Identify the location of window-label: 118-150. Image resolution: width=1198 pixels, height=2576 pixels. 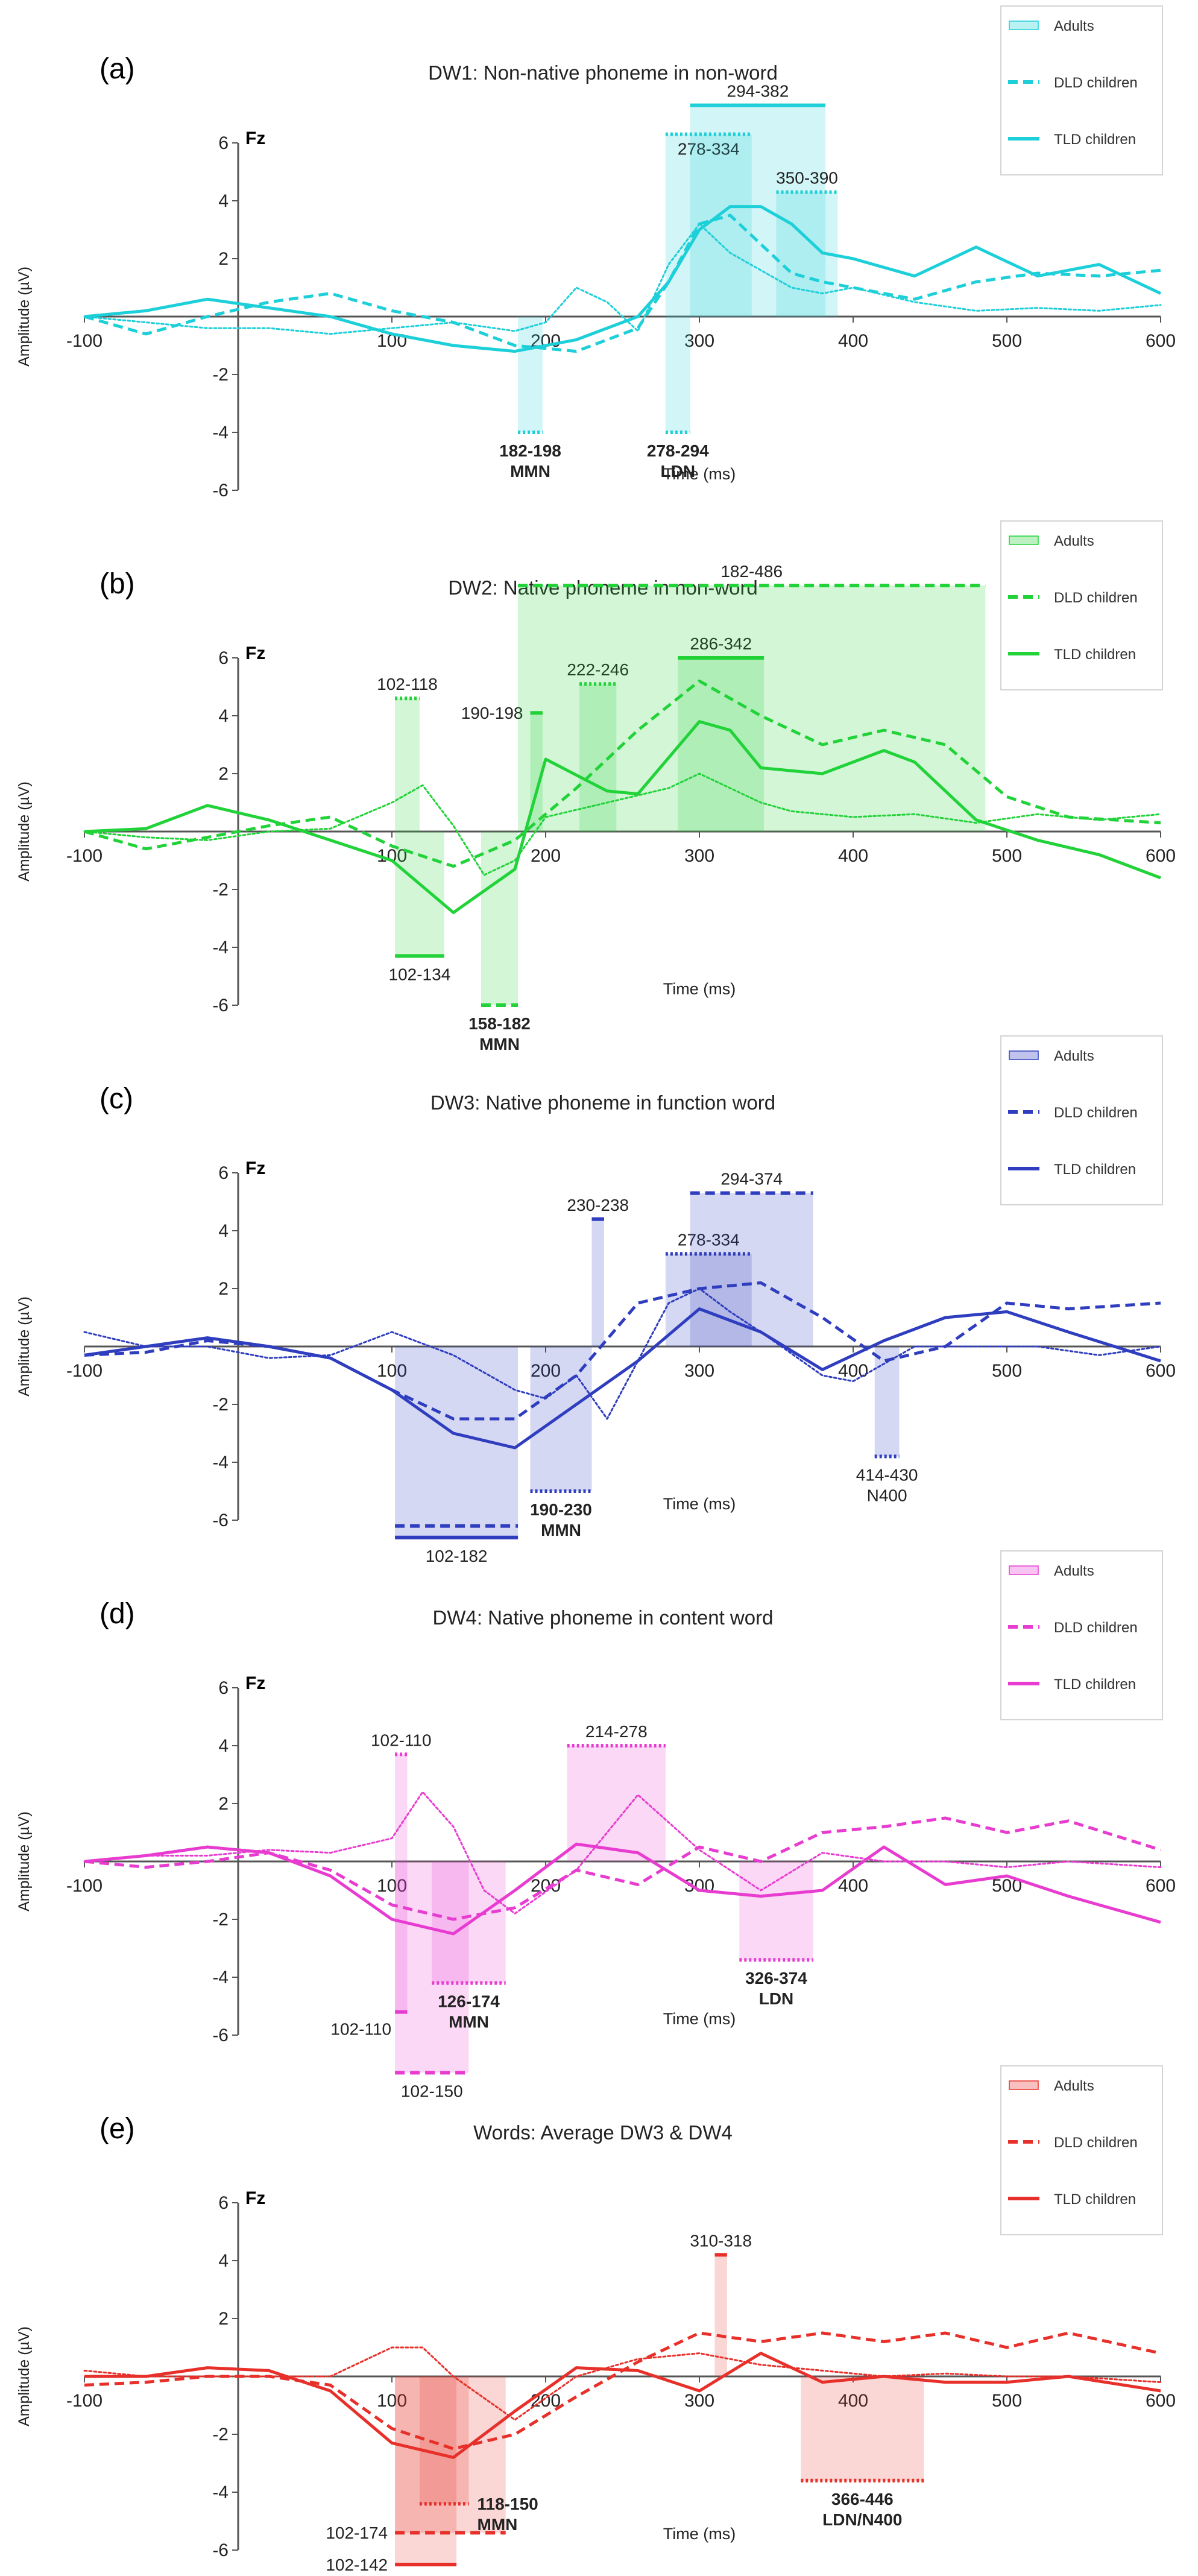
(508, 2504).